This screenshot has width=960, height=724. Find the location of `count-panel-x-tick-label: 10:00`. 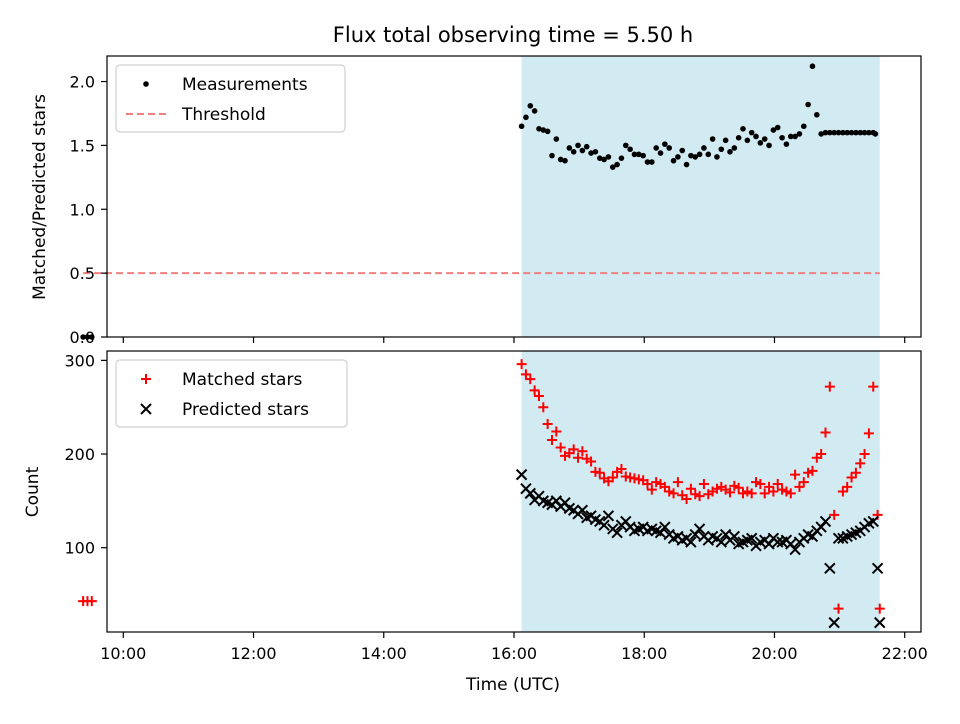

count-panel-x-tick-label: 10:00 is located at coordinates (123, 653).